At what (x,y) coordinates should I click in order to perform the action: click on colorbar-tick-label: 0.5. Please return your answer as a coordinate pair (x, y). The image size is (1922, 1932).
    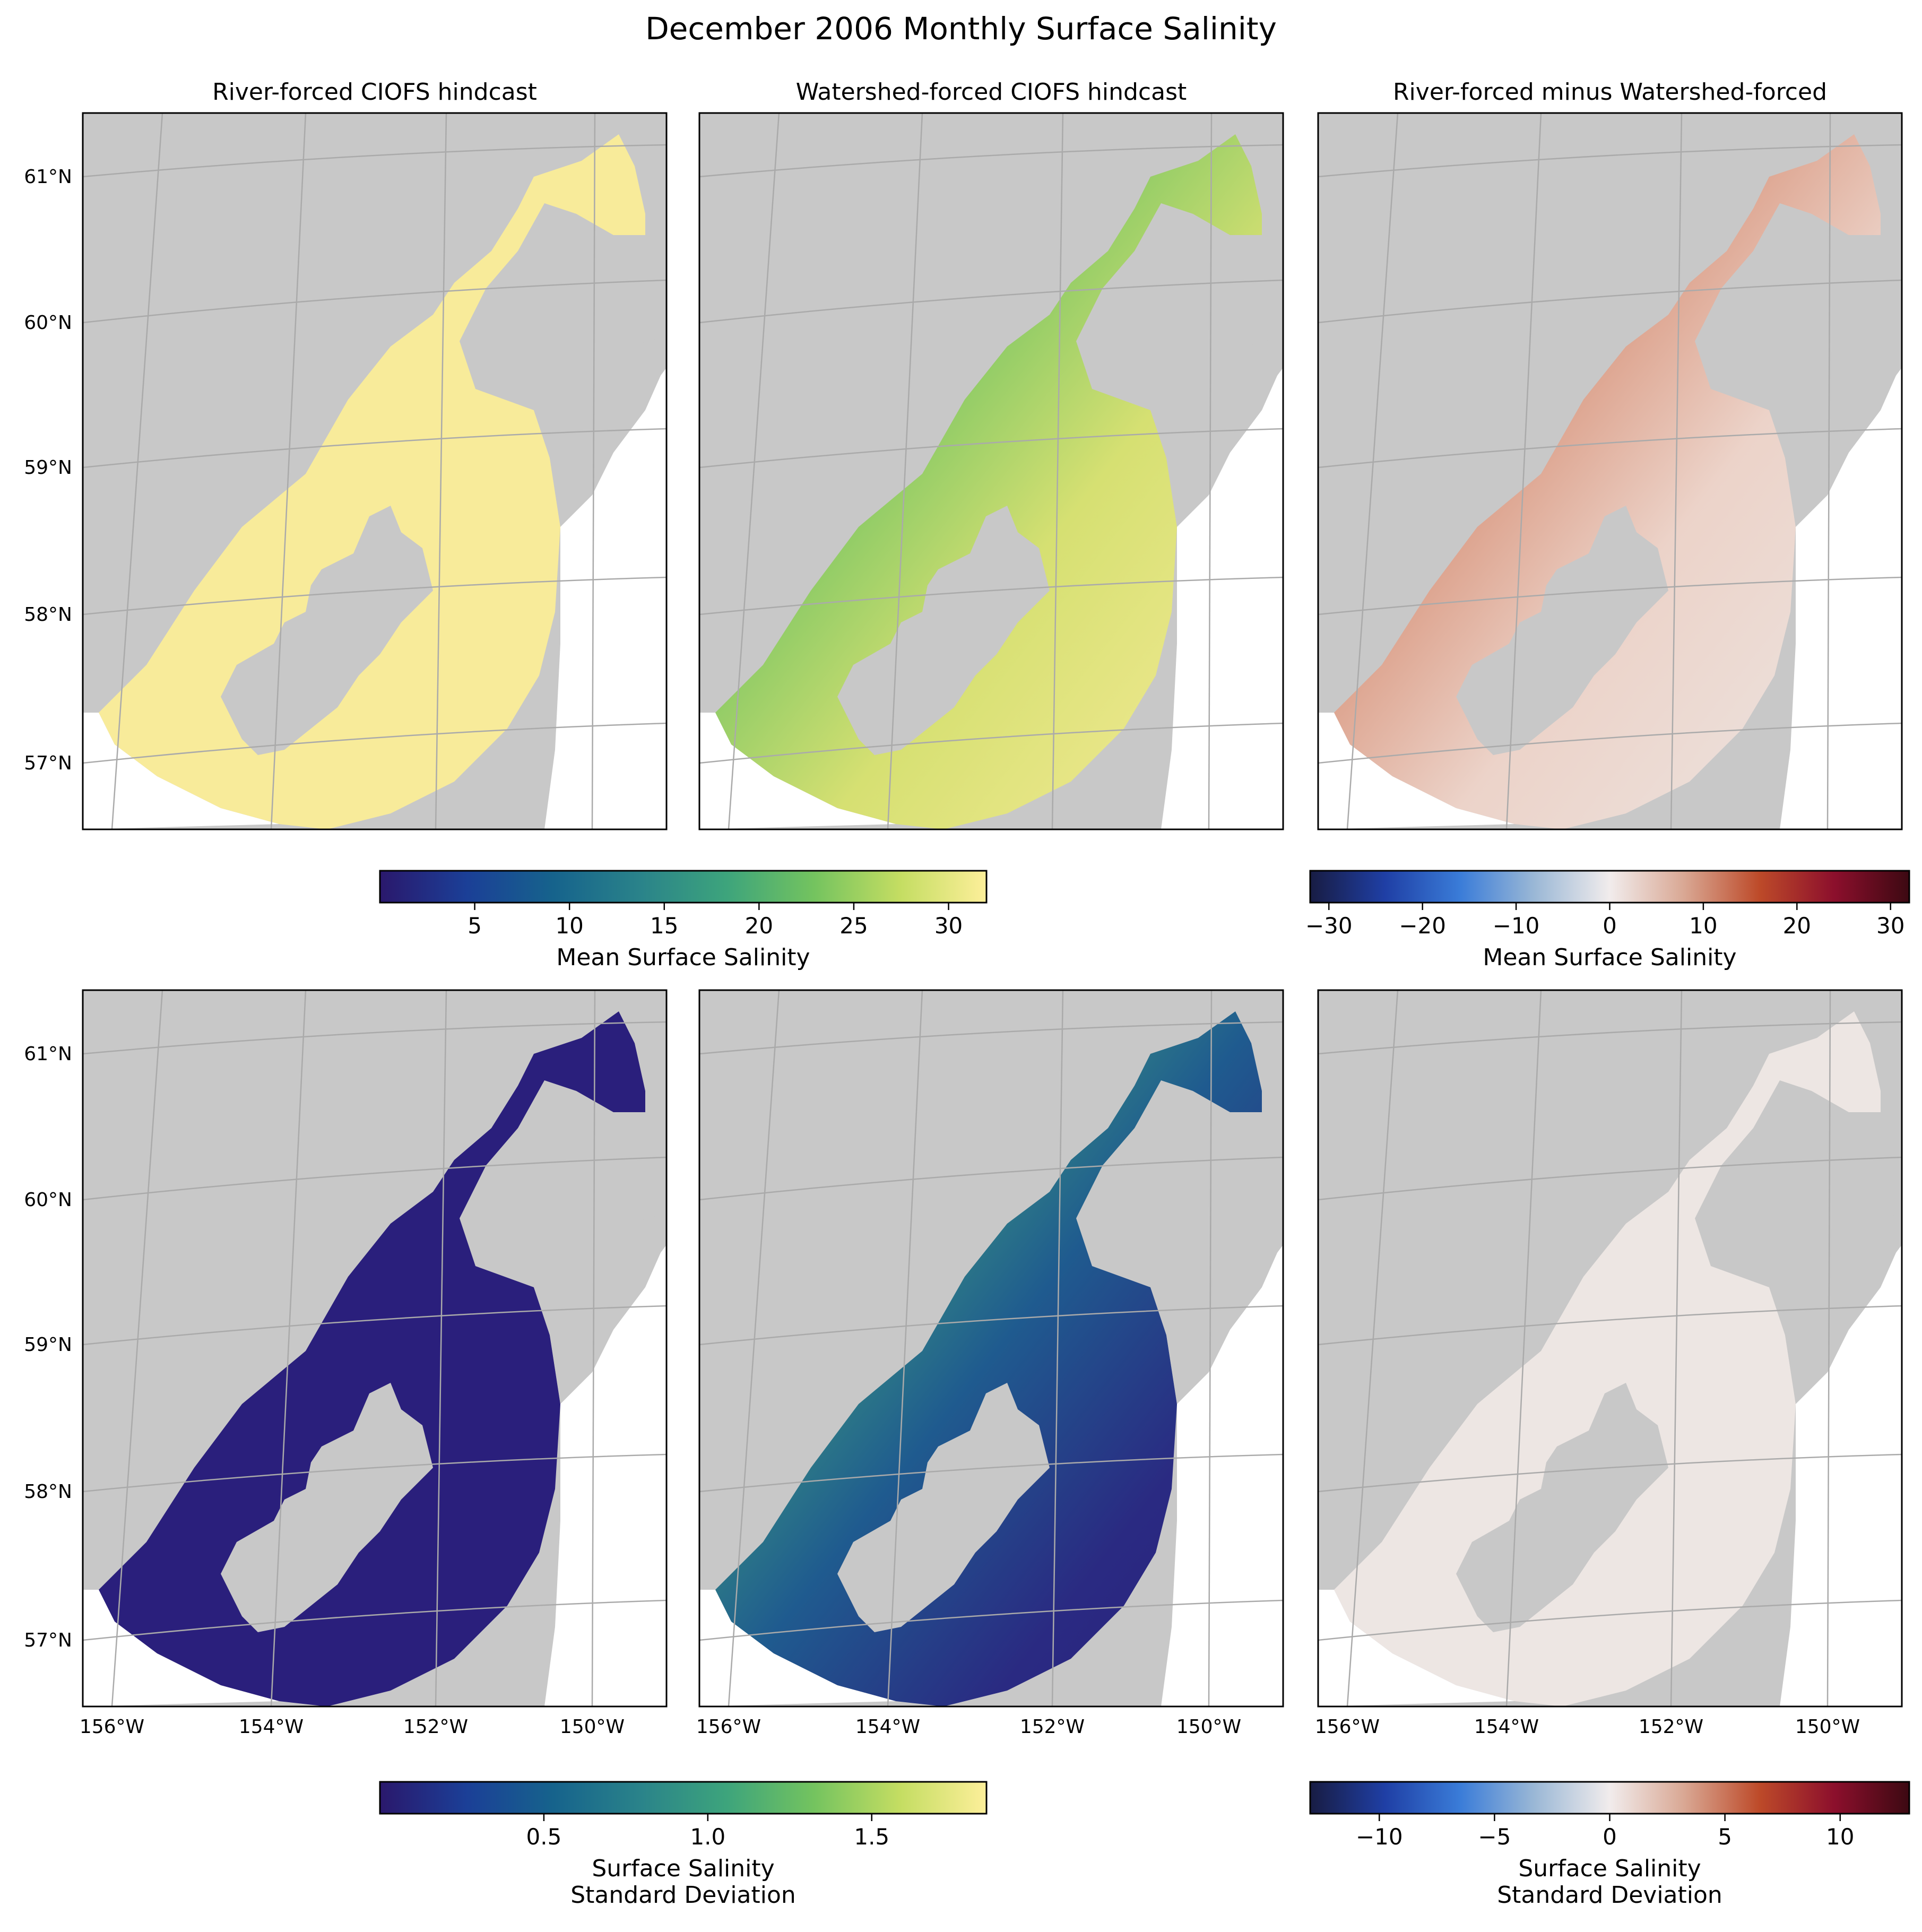
    Looking at the image, I should click on (544, 1837).